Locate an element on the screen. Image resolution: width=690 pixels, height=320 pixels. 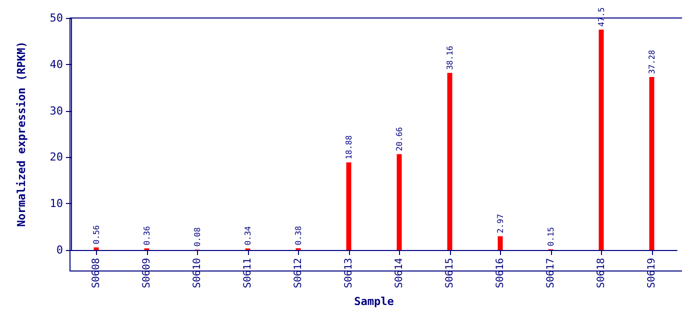
data-label: 0.56 is located at coordinates (96, 234).